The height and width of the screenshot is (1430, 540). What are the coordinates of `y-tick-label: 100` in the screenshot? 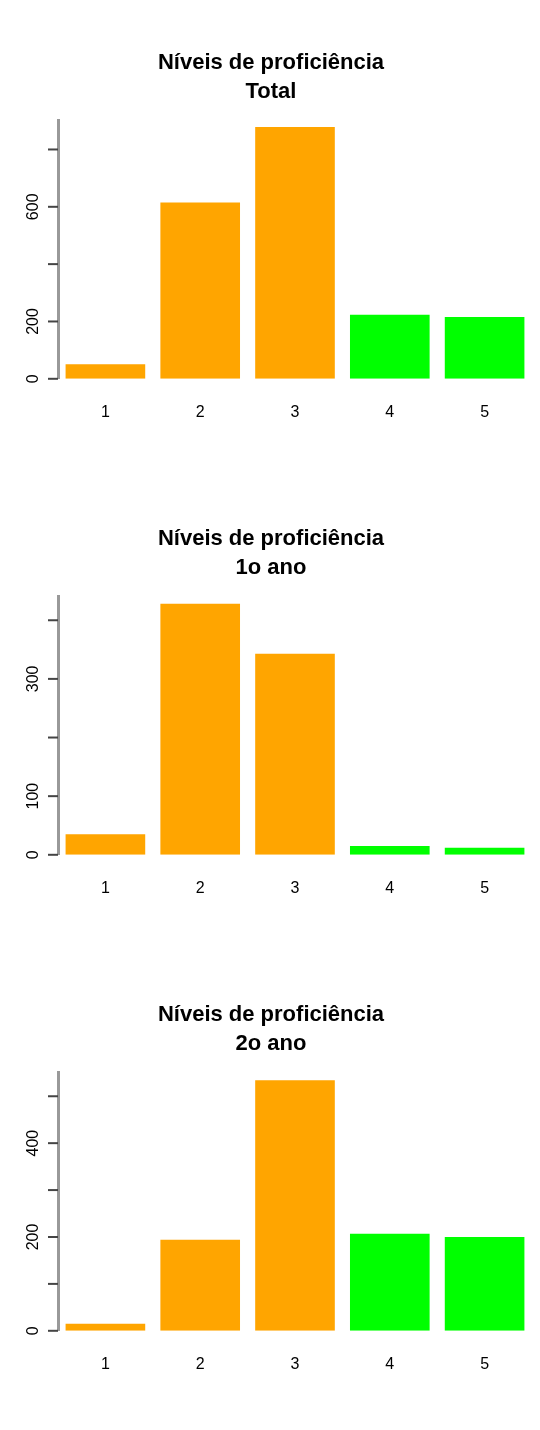 It's located at (33, 796).